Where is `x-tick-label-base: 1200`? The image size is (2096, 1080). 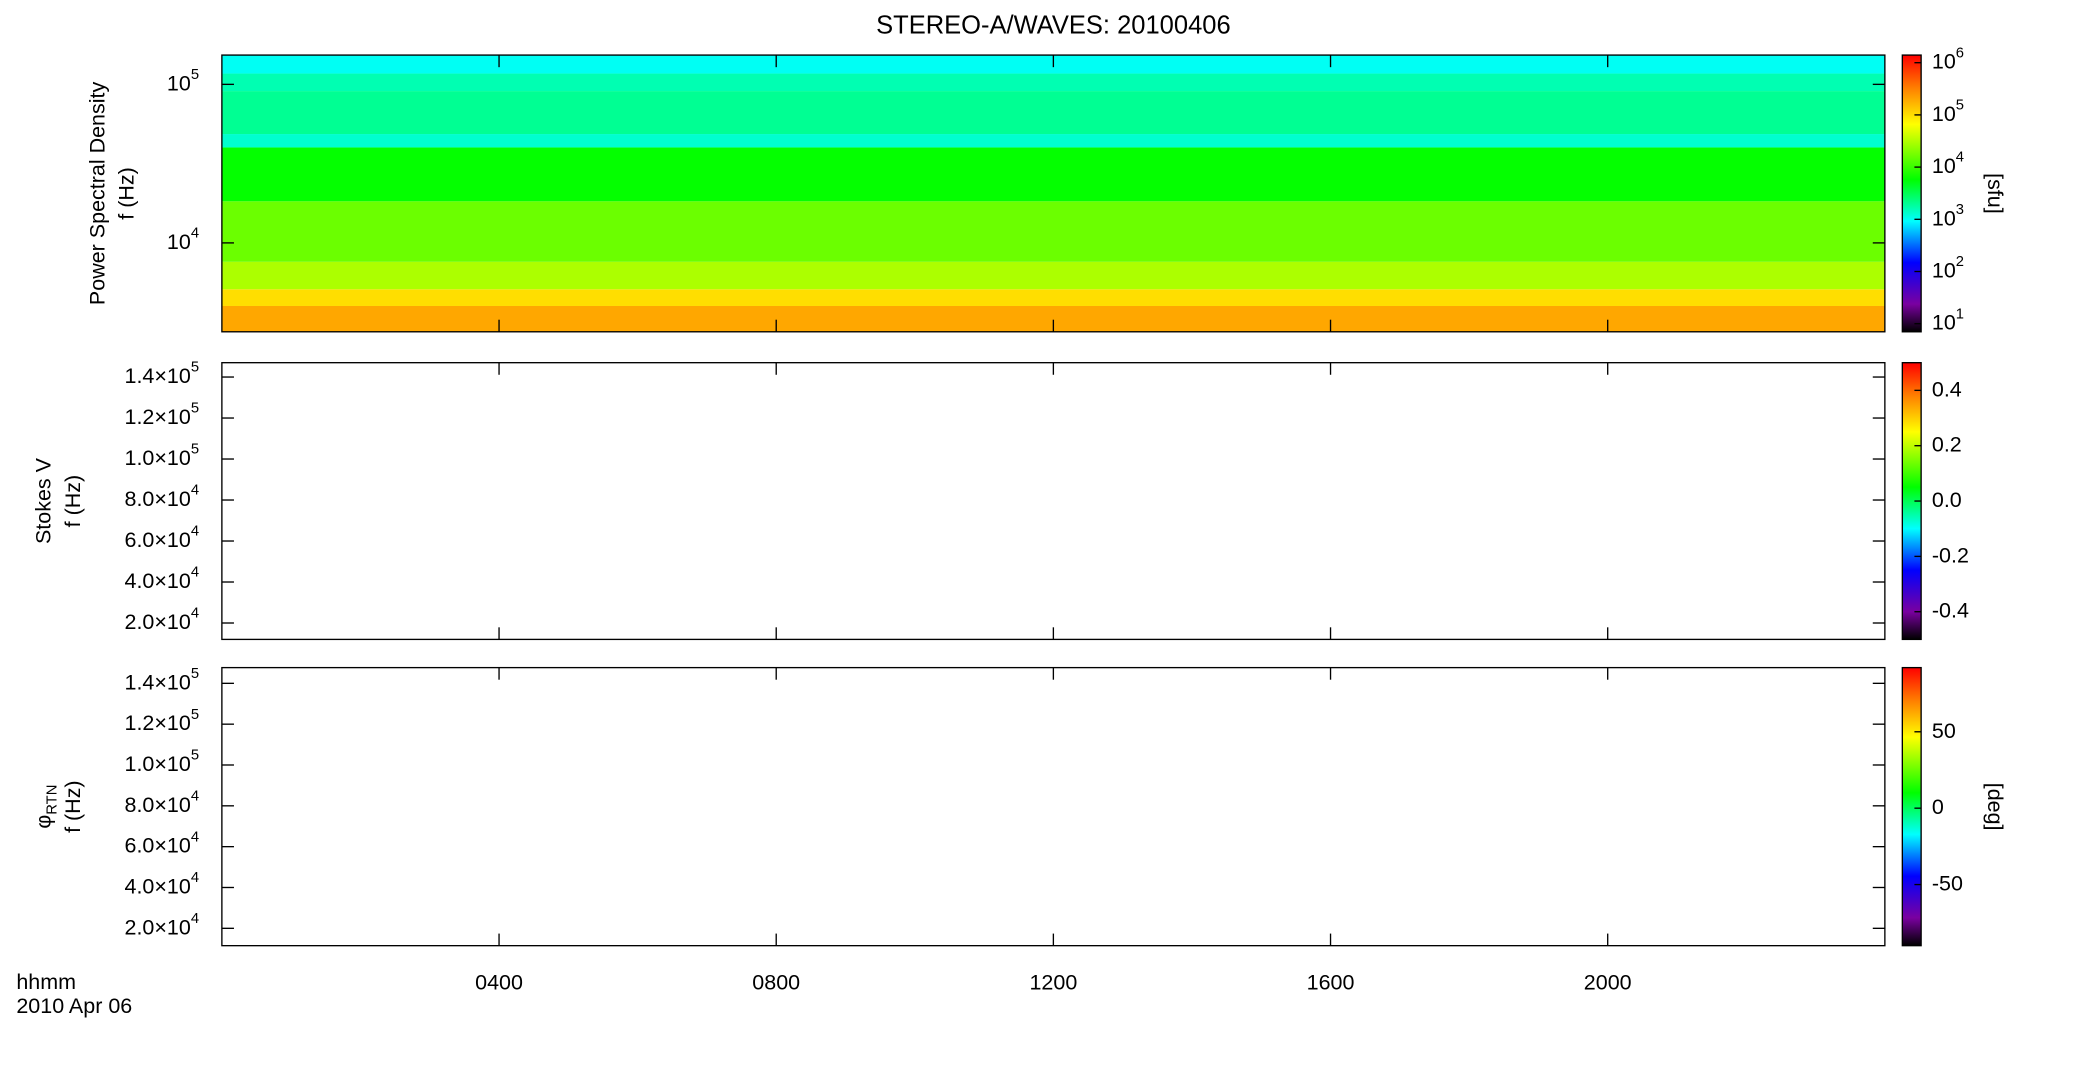 x-tick-label-base: 1200 is located at coordinates (1053, 982).